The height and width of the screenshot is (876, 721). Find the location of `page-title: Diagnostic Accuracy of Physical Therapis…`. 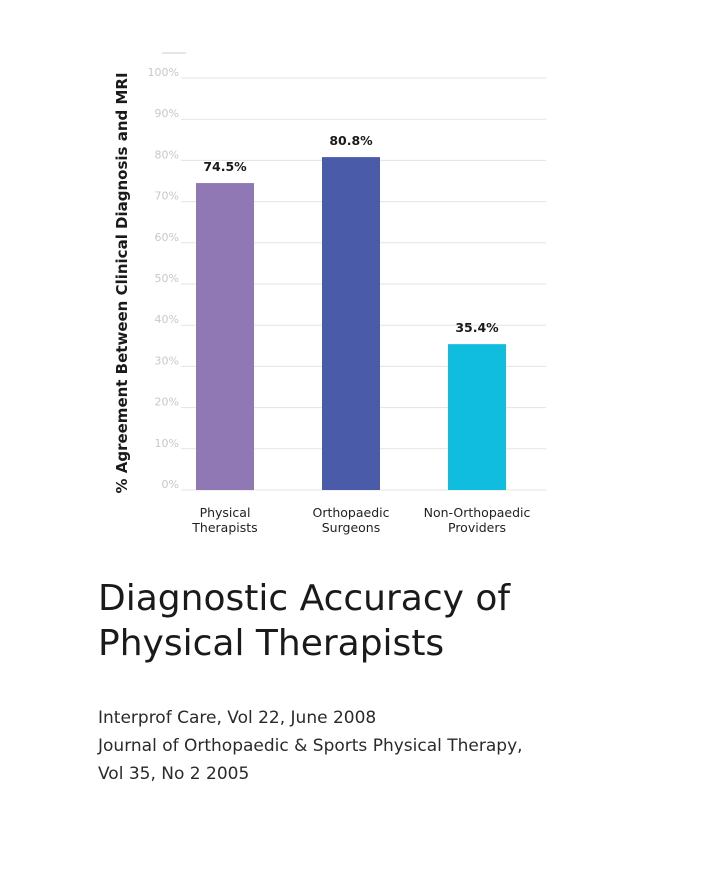

page-title: Diagnostic Accuracy of Physical Therapis… is located at coordinates (398, 621).